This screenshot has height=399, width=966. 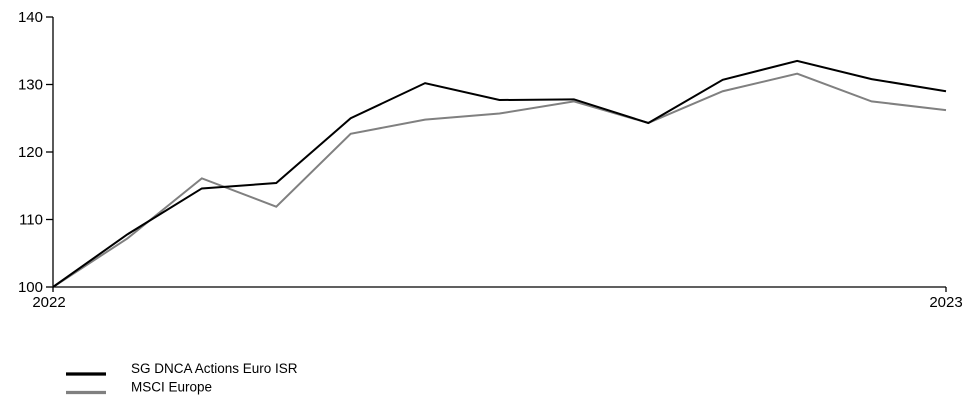 I want to click on y-tick-label: 140, so click(x=30, y=17).